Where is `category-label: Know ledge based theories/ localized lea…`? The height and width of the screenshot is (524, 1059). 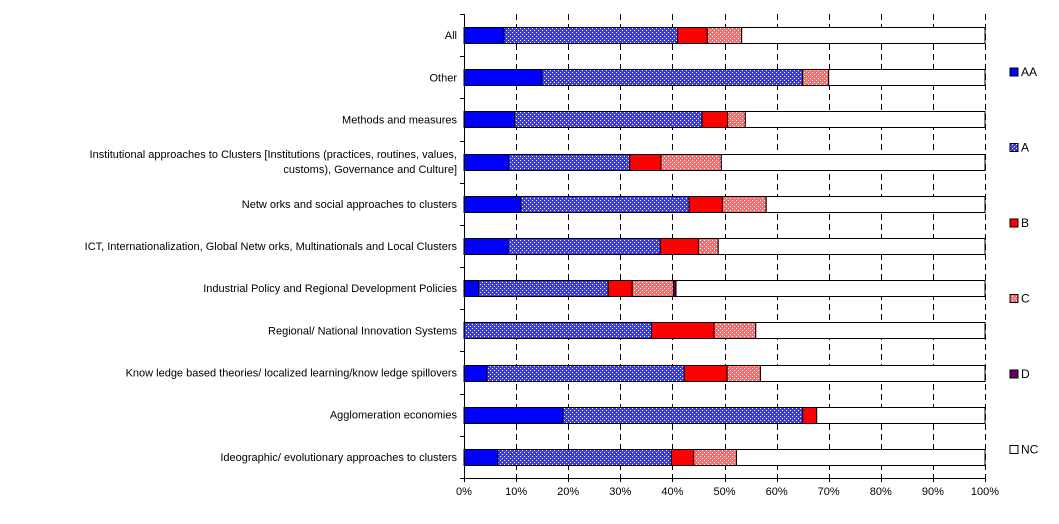 category-label: Know ledge based theories/ localized lea… is located at coordinates (292, 374).